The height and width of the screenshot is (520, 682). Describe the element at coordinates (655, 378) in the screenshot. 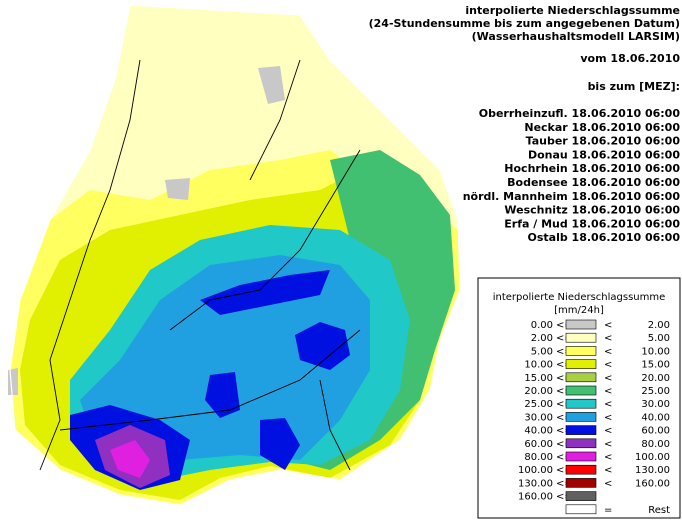

I see `legend-high: 20.00` at that location.